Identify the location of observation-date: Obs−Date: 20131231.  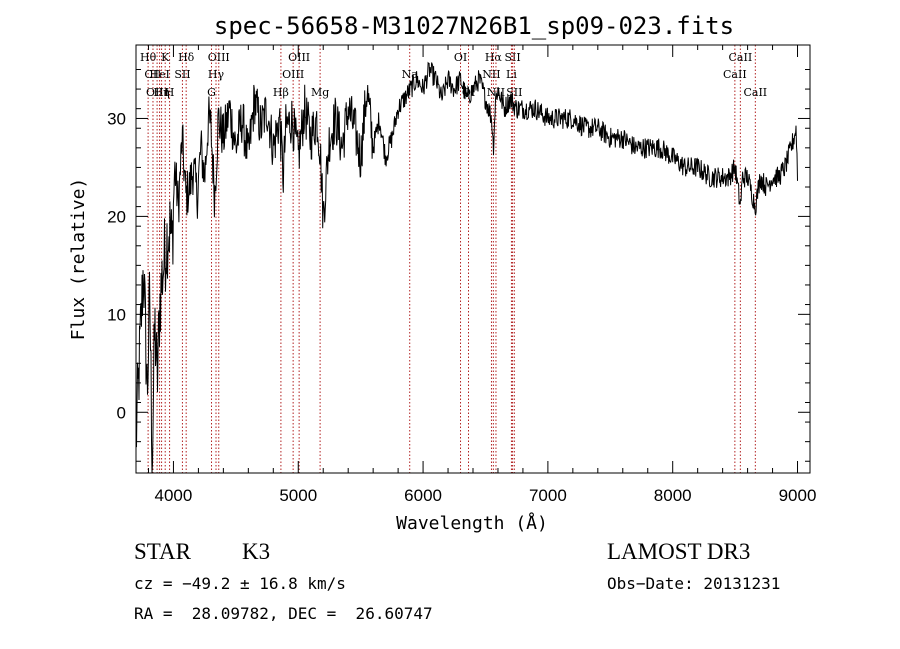
(694, 583).